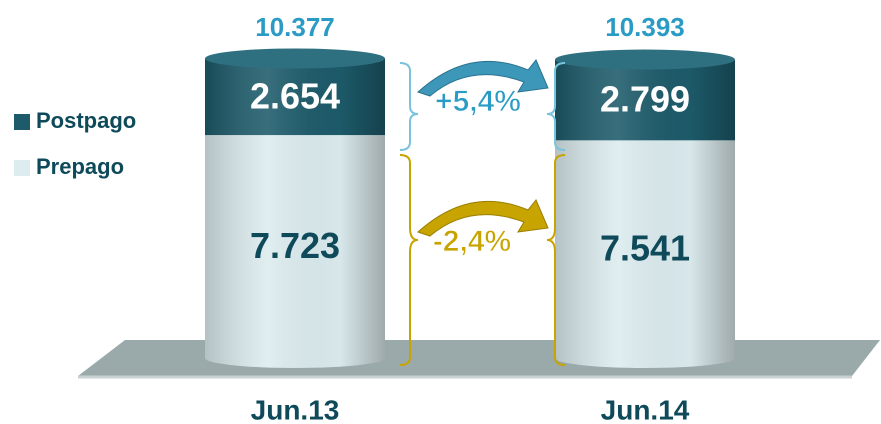  Describe the element at coordinates (295, 409) in the screenshot. I see `x-tick-label: Jun.13` at that location.